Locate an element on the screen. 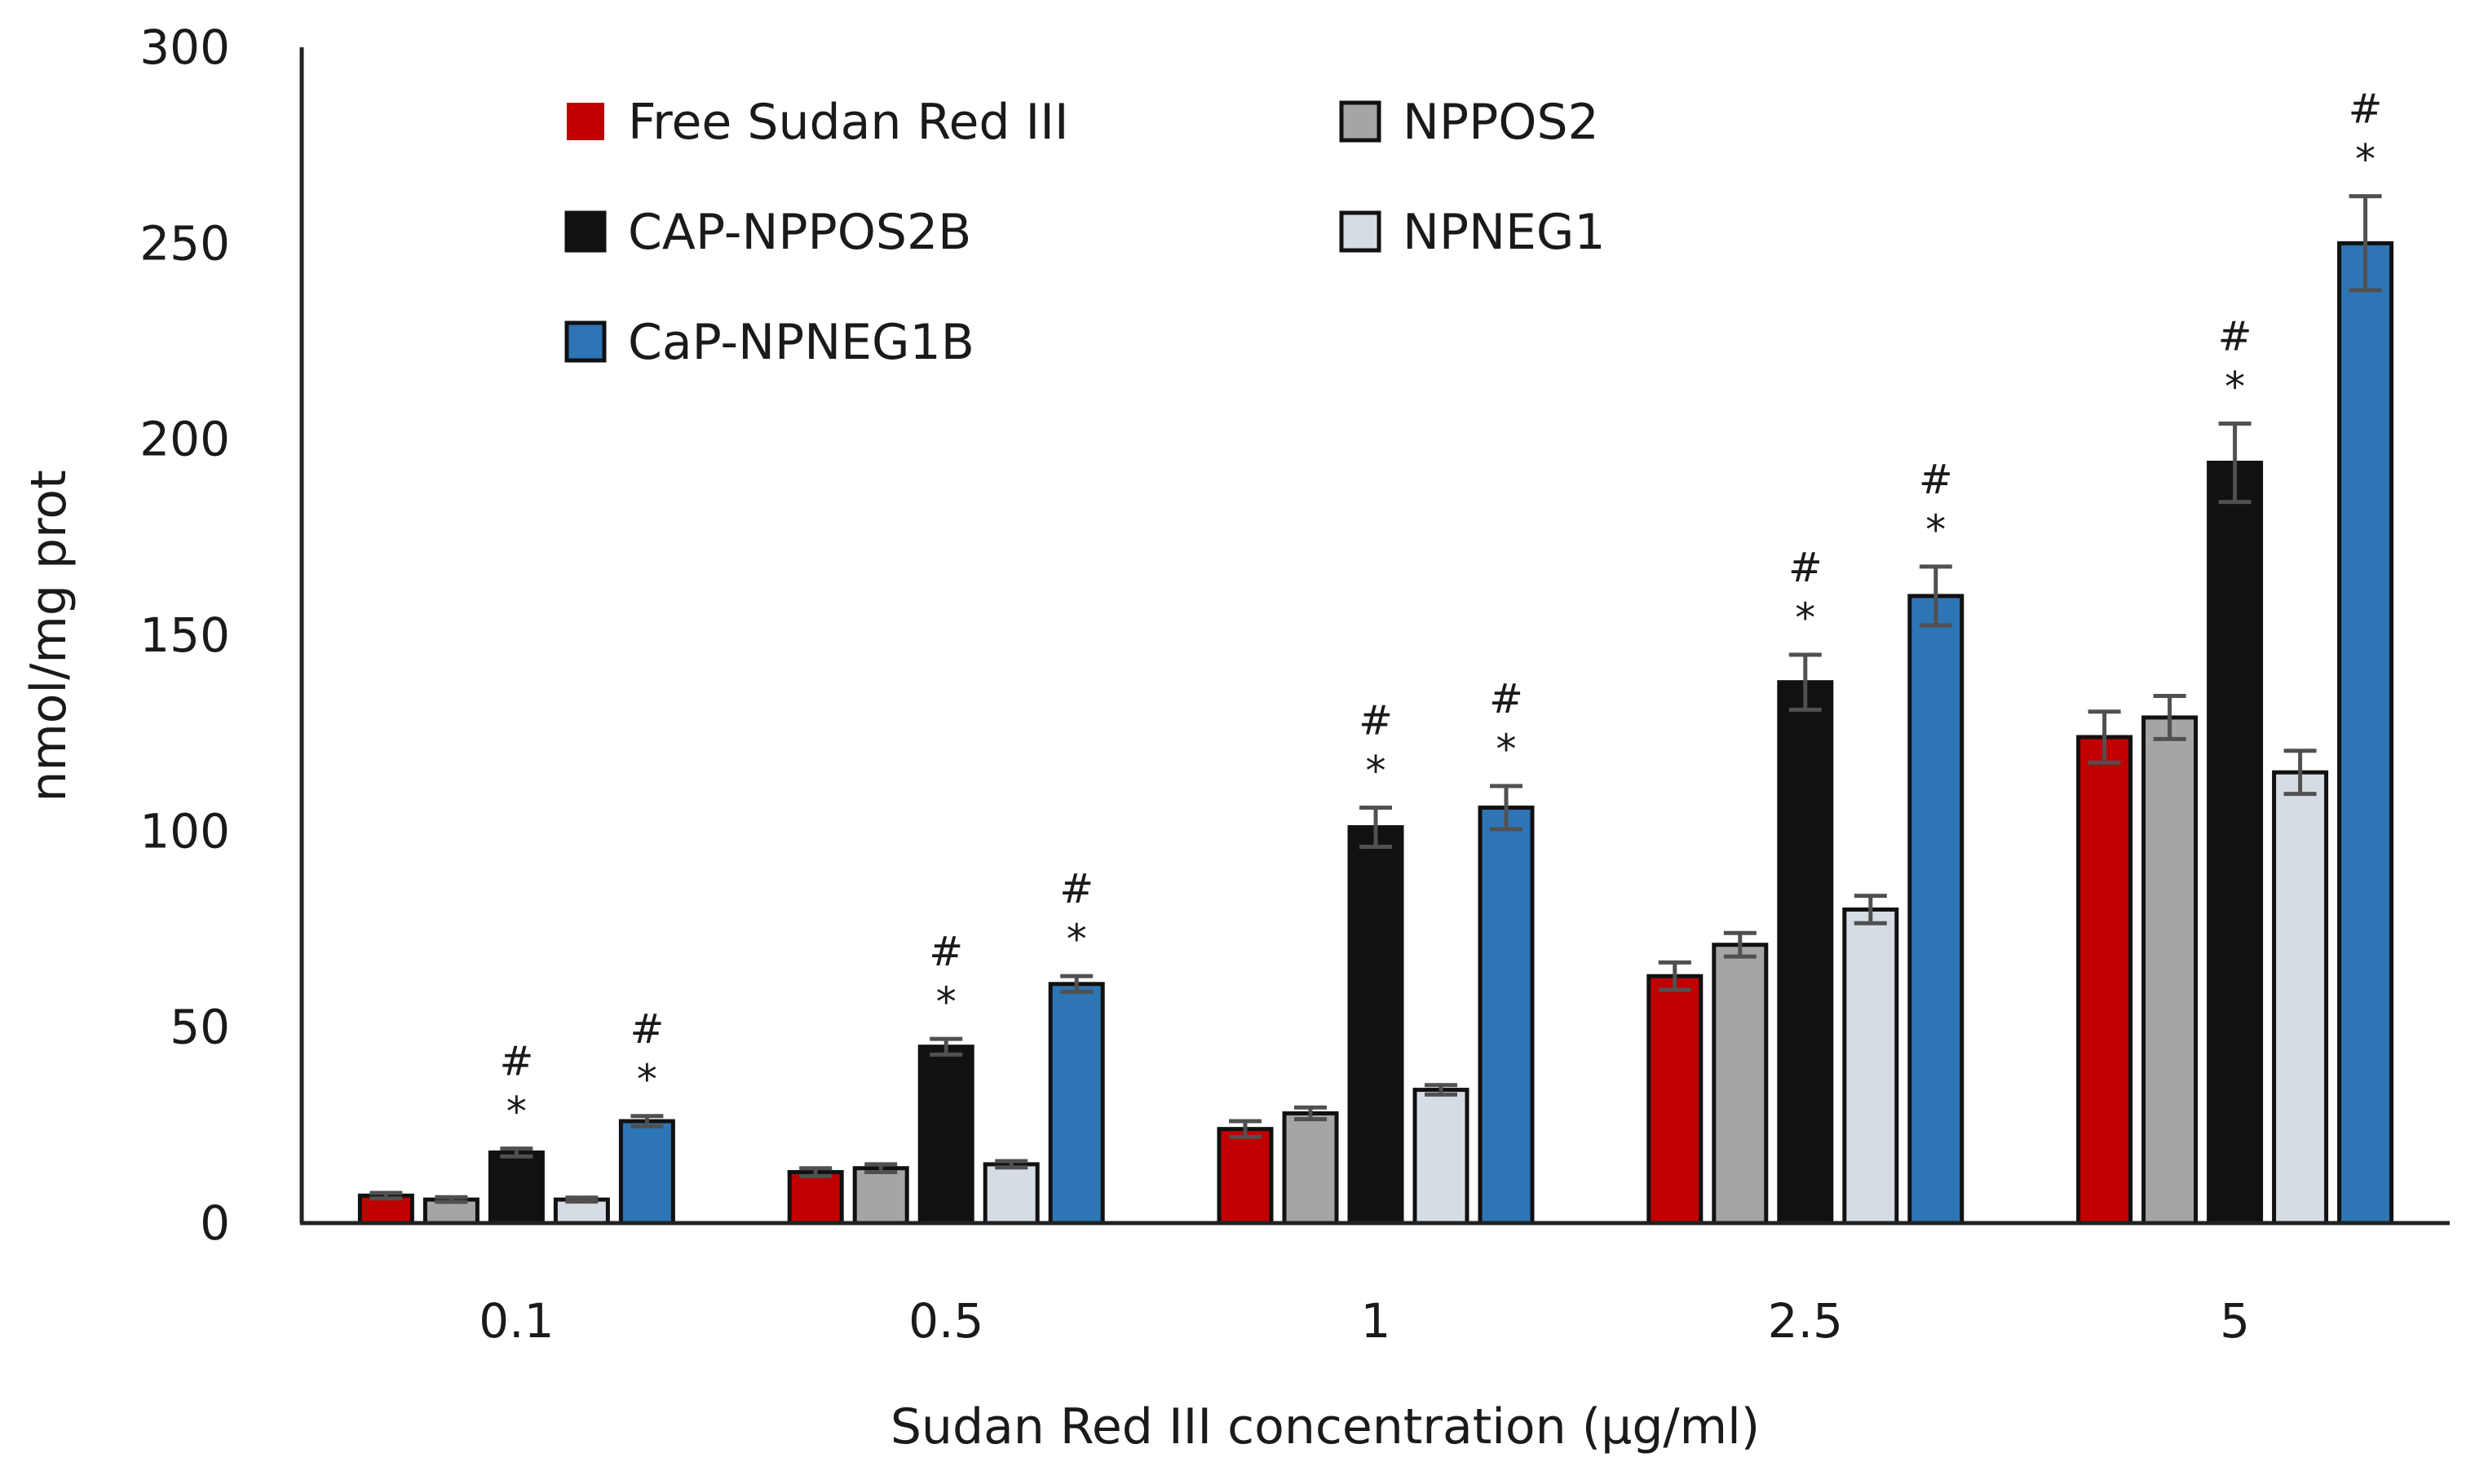  legend-label: NPPOS2 is located at coordinates (1501, 122).